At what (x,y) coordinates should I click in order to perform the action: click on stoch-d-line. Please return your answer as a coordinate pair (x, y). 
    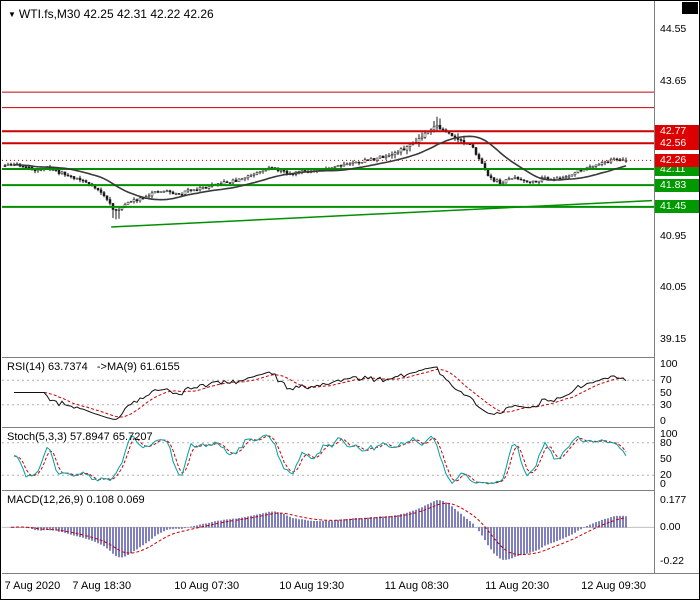
    Looking at the image, I should click on (320, 459).